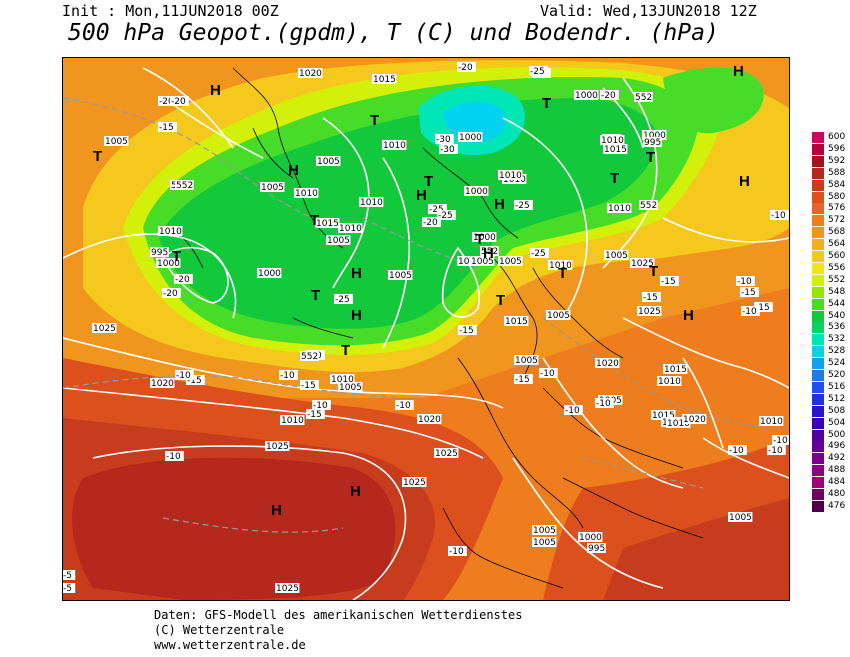 Image resolution: width=850 pixels, height=657 pixels. What do you see at coordinates (837, 398) in the screenshot?
I see `scale-label-512: 512` at bounding box center [837, 398].